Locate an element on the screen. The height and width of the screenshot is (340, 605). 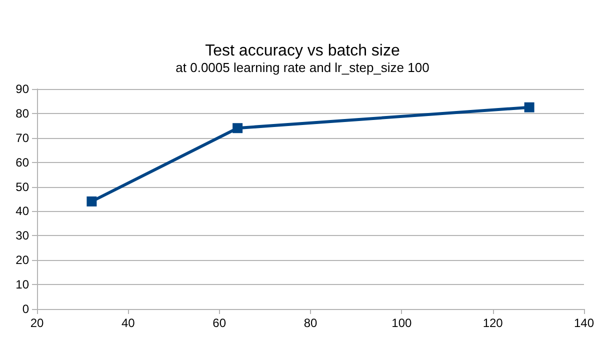
x-tick-label: 60 is located at coordinates (219, 323).